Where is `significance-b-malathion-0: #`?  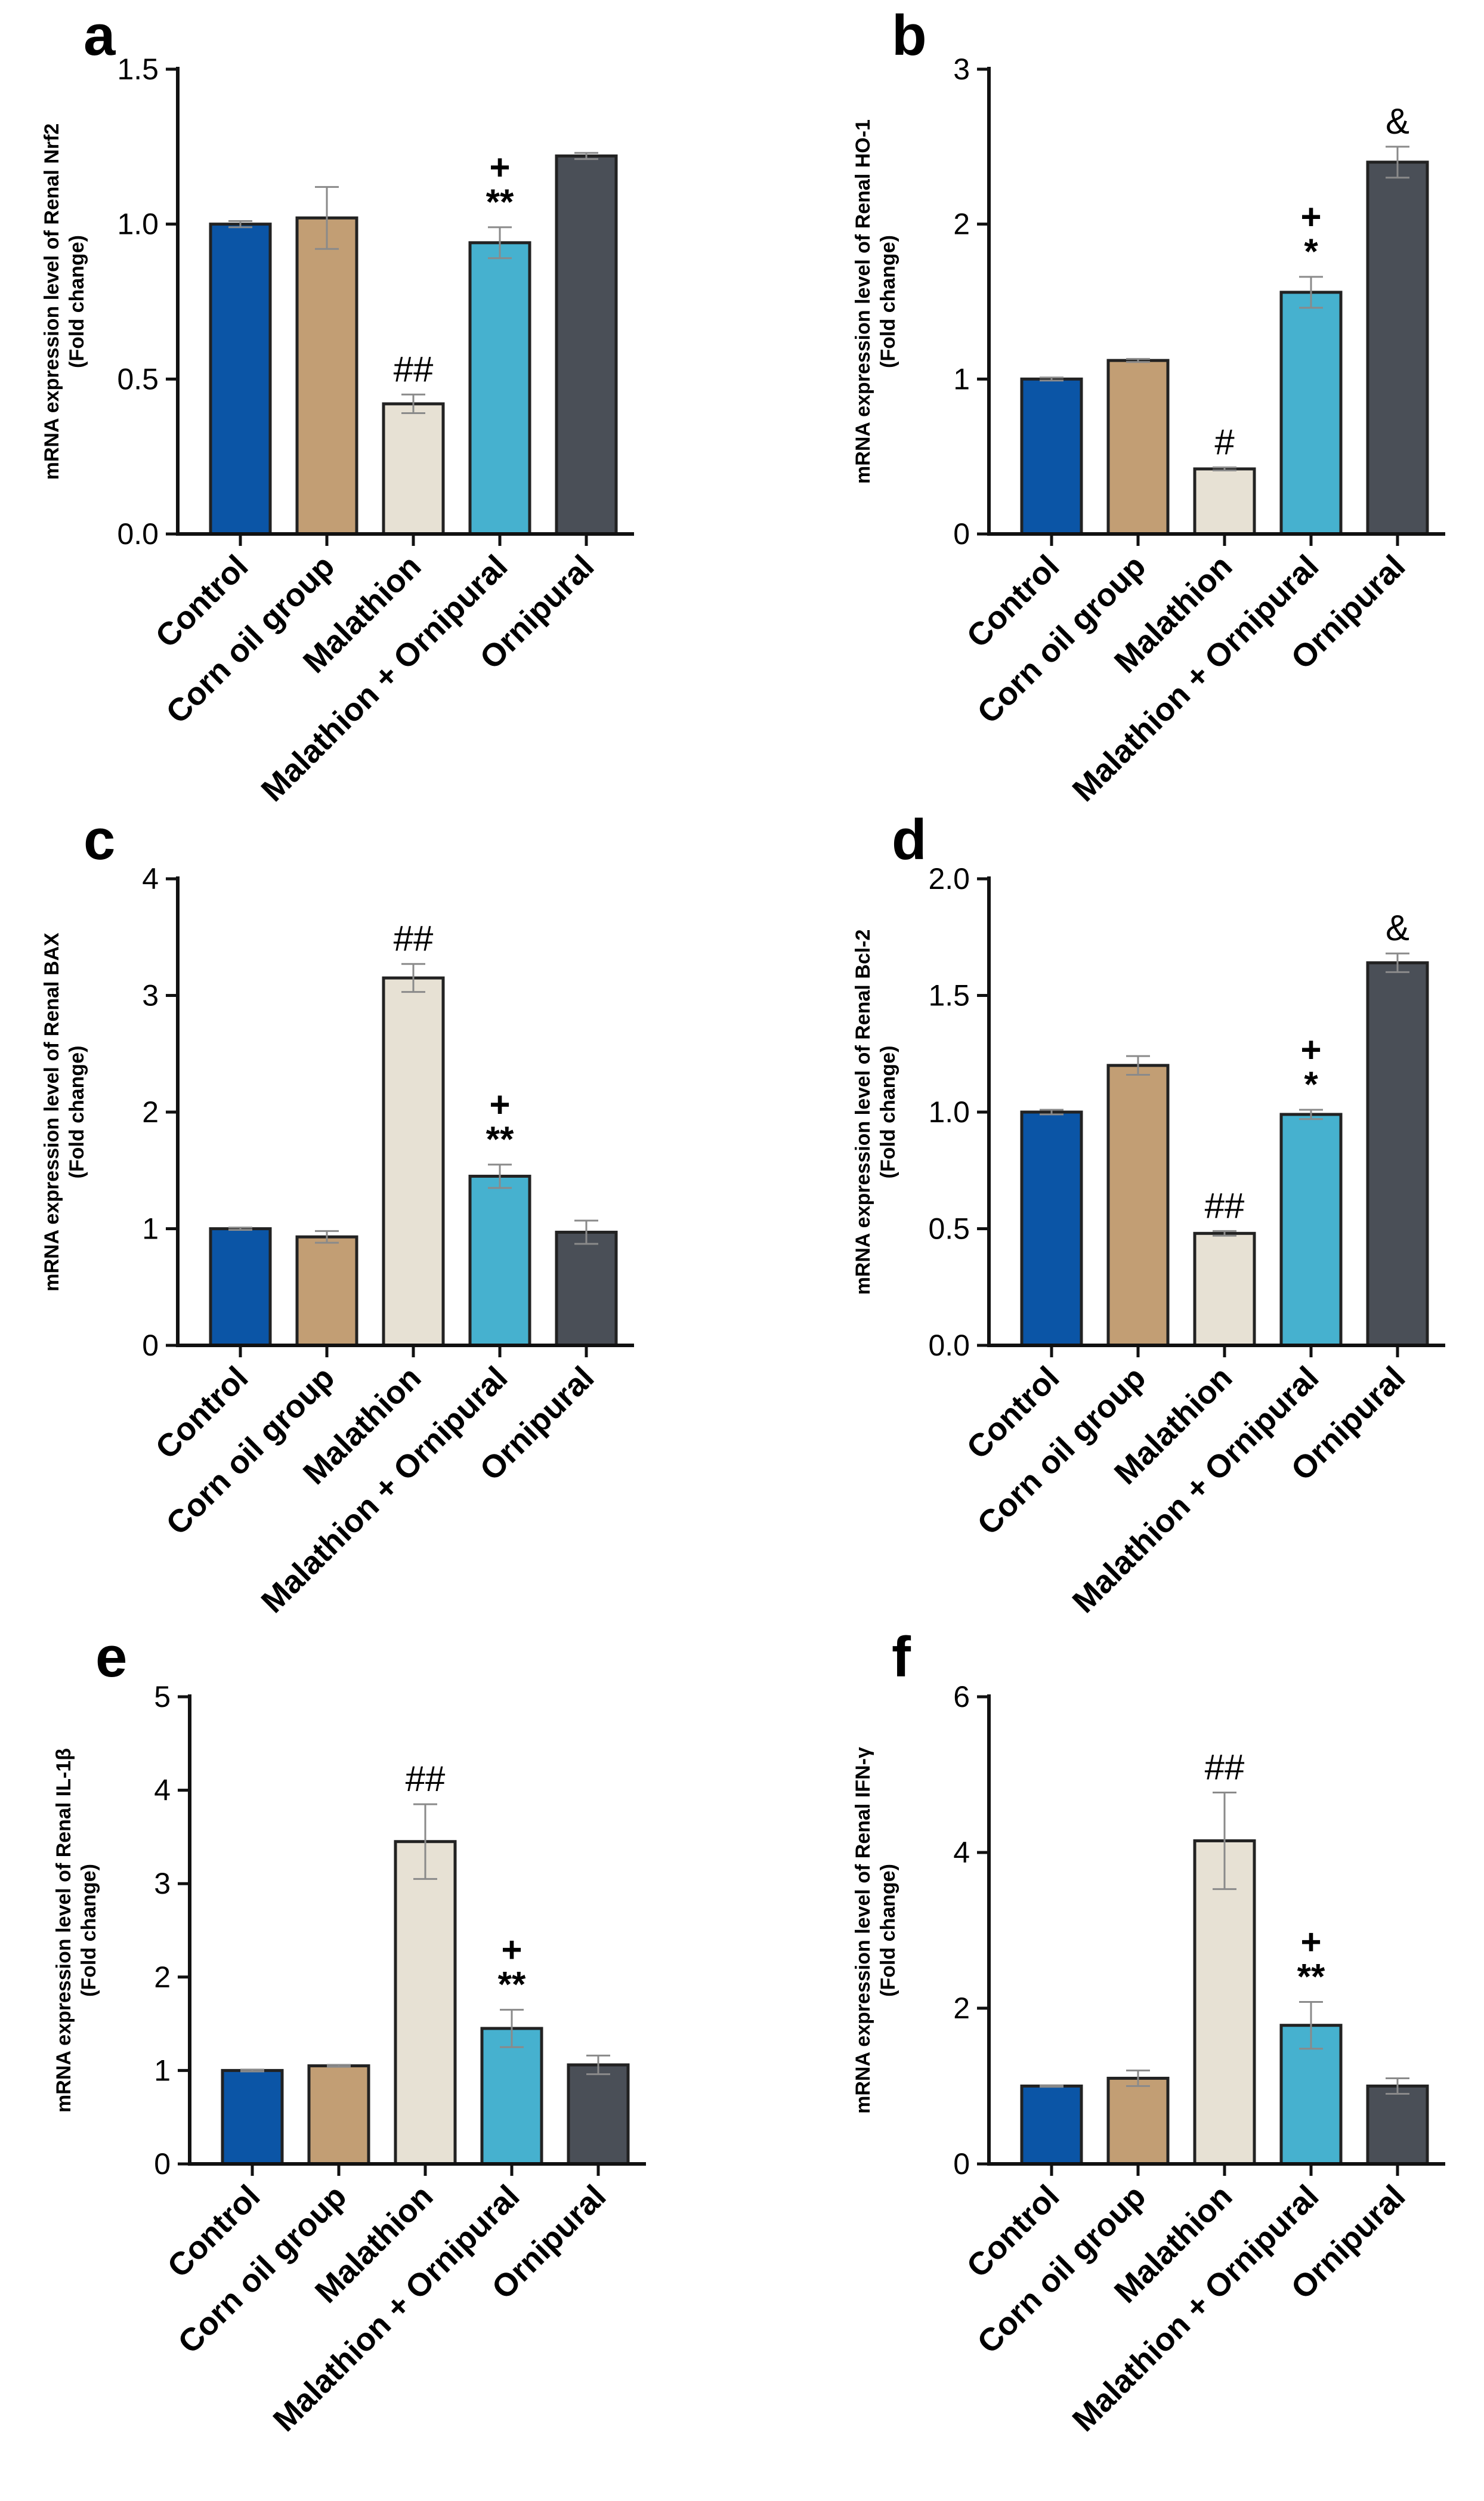 significance-b-malathion-0: # is located at coordinates (1224, 442).